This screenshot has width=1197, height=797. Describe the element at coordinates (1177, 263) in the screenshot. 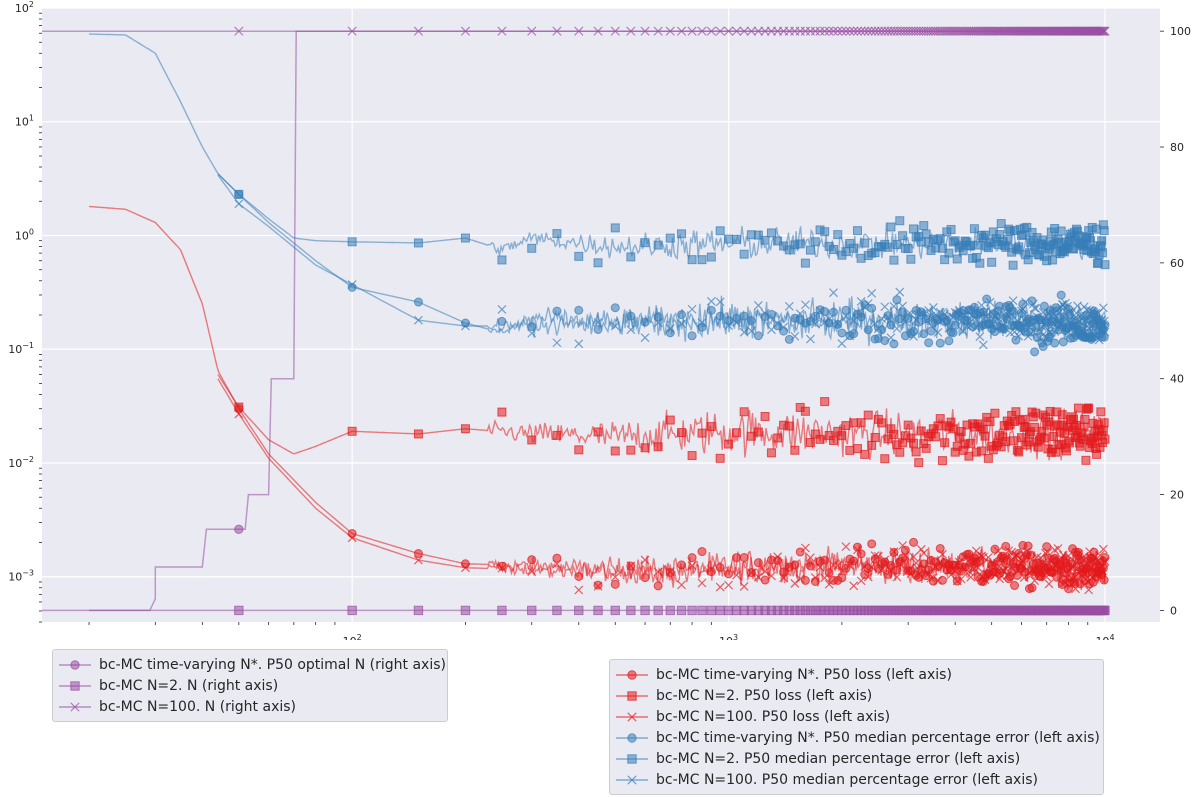

I see `right-tick-label: 60` at that location.